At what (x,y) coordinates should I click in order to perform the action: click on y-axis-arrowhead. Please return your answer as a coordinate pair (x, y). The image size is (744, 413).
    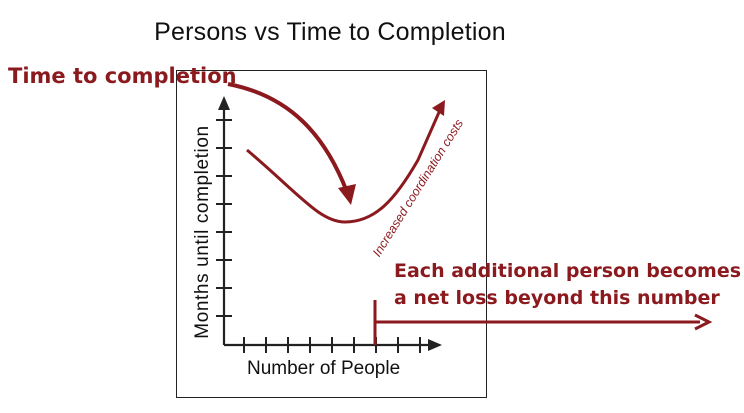
    Looking at the image, I should click on (224, 103).